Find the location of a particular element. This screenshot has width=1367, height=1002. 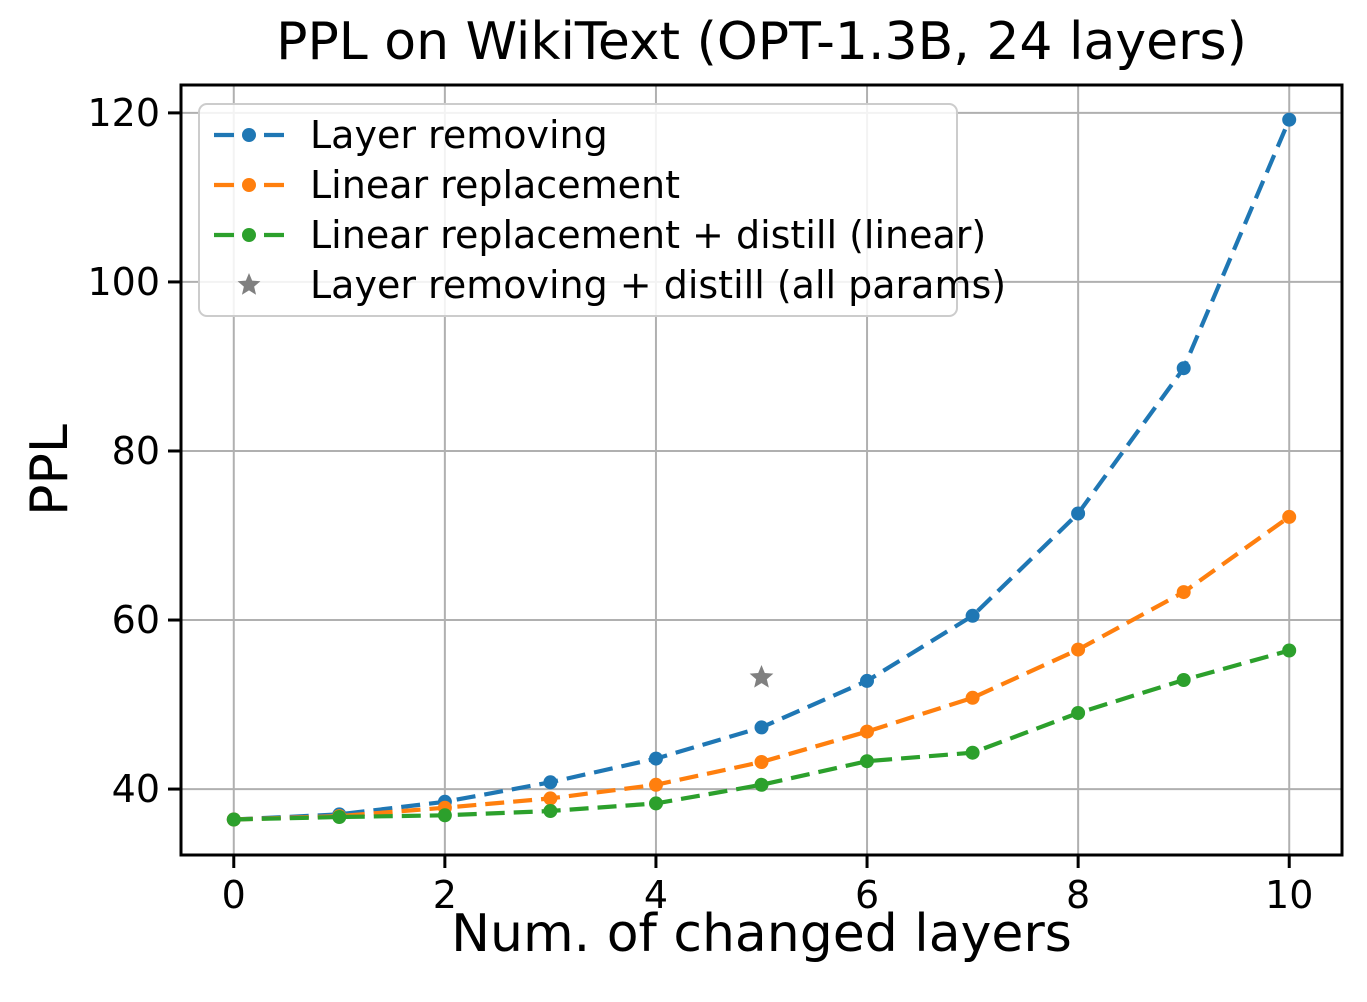

legend-item: Linear replacement is located at coordinates (580, 185).